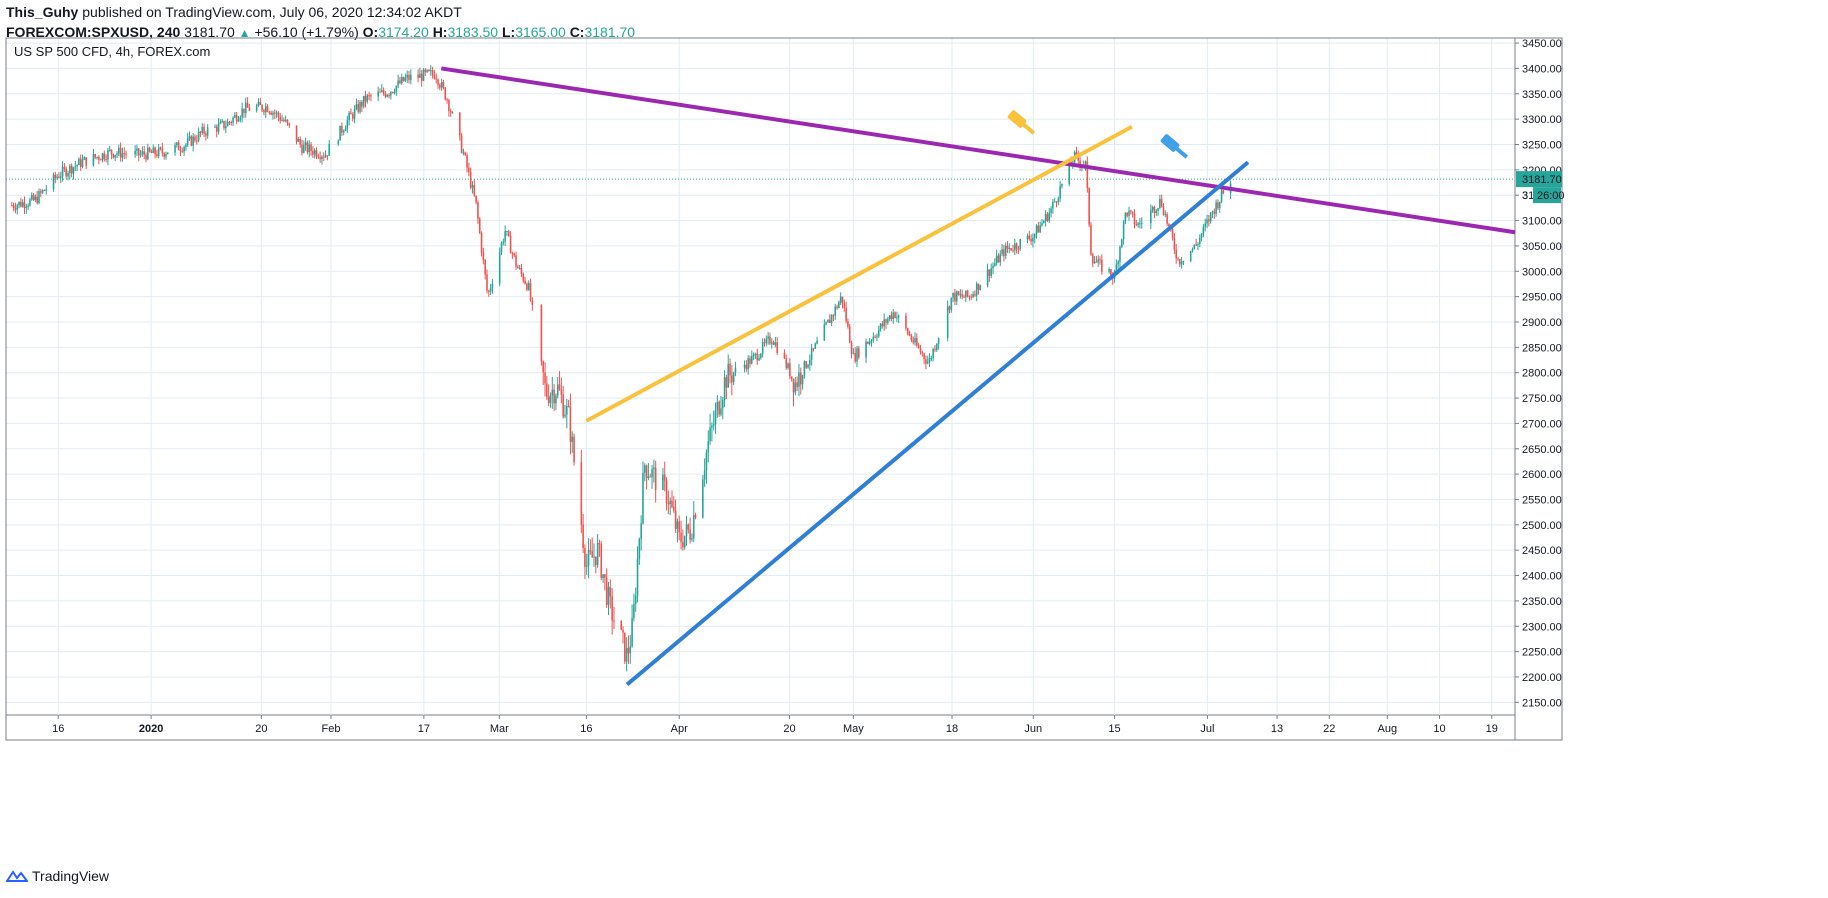  Describe the element at coordinates (93, 32) in the screenshot. I see `symbol-label: FOREXCOM:SPXUSD, 240` at that location.